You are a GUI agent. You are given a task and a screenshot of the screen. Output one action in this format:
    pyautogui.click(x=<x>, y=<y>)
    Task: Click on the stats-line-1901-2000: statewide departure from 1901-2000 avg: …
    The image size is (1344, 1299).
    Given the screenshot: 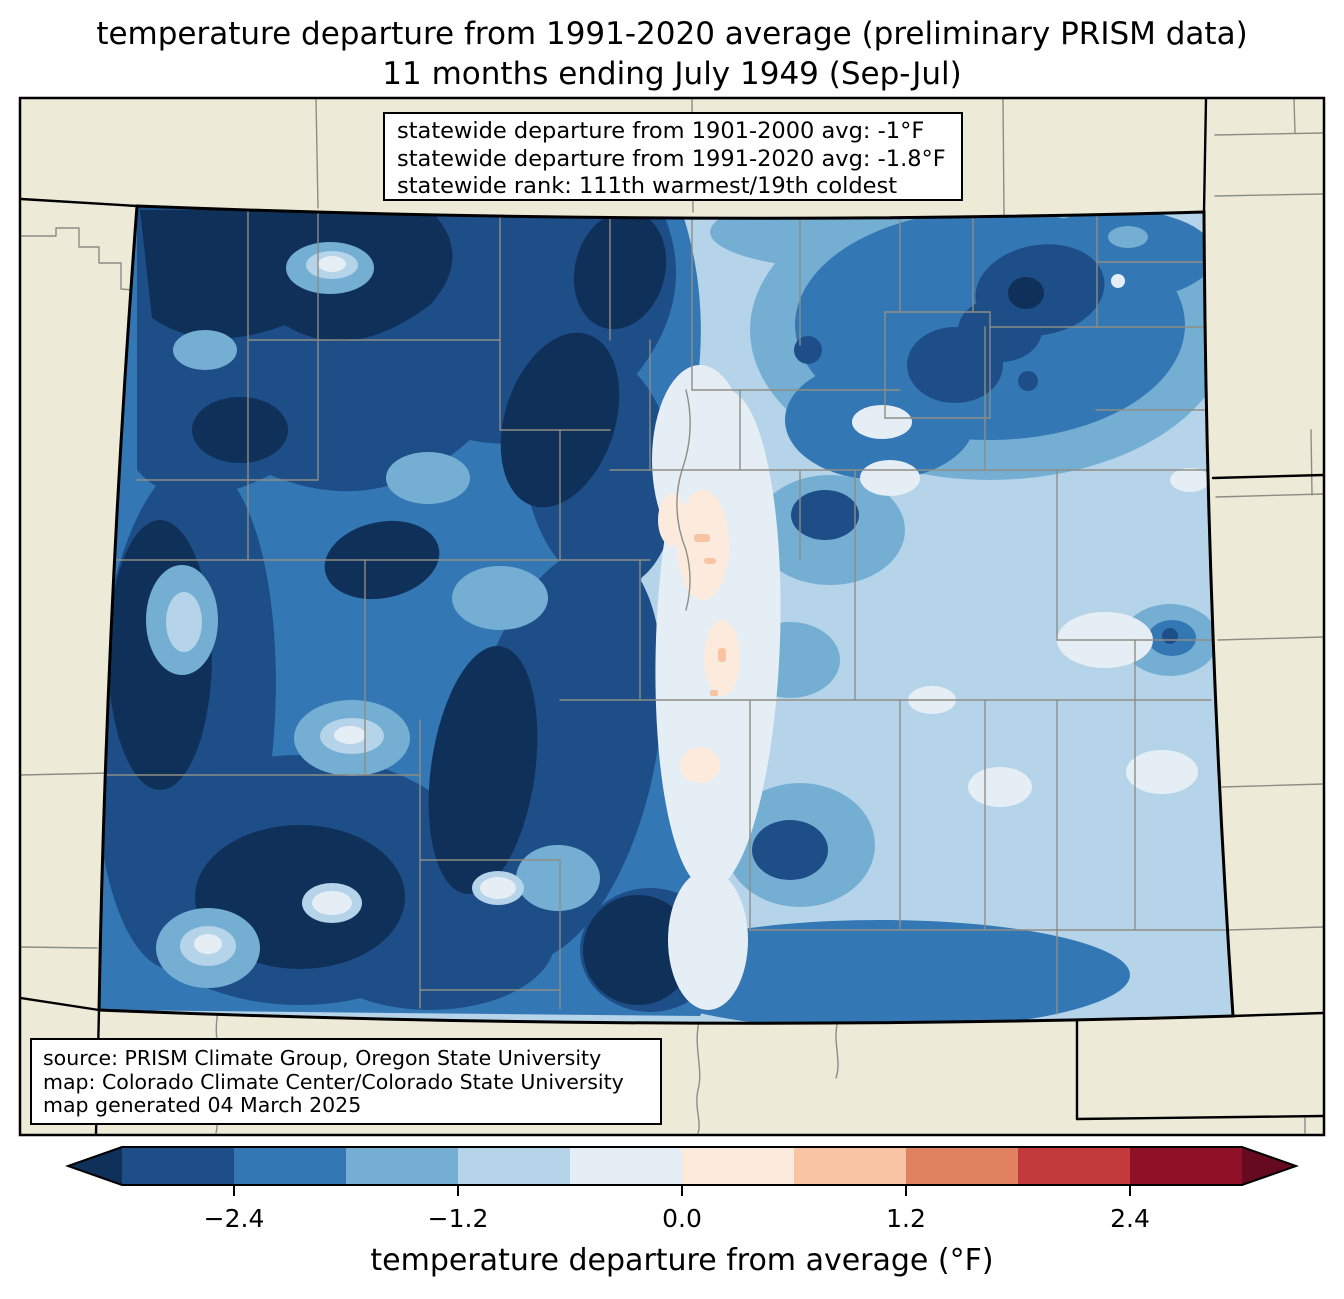 What is the action you would take?
    pyautogui.click(x=661, y=131)
    